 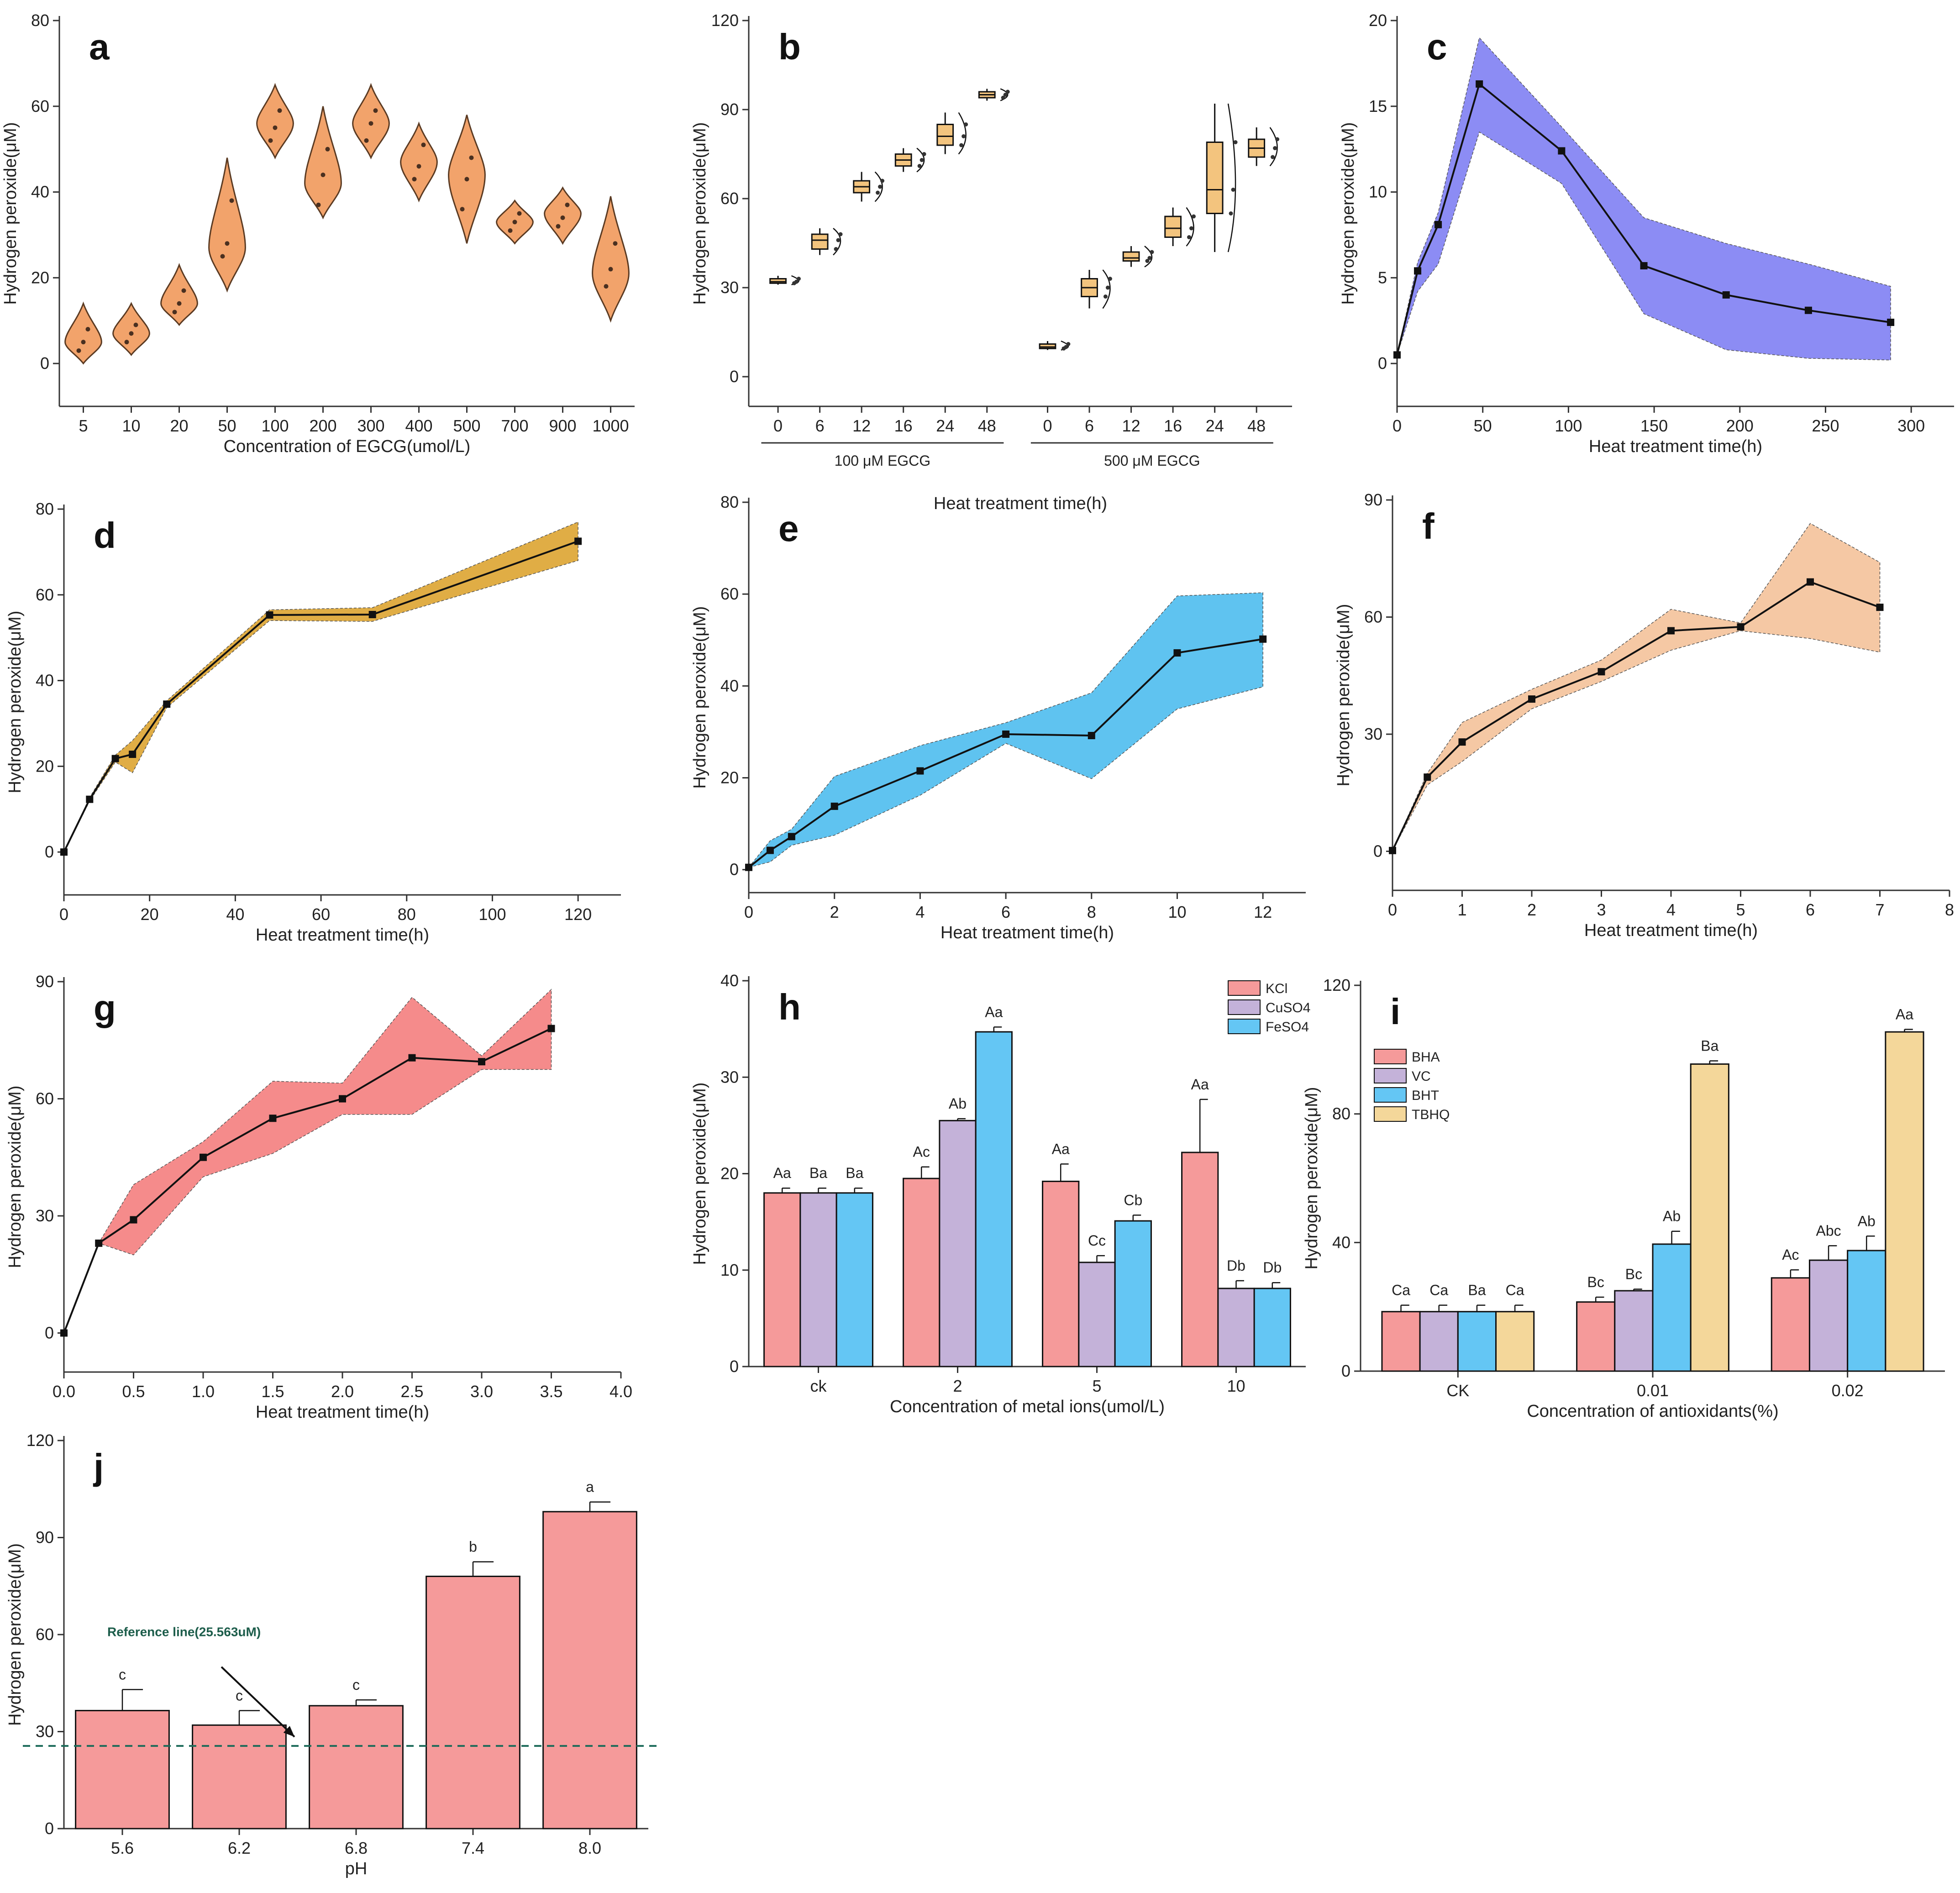 I want to click on x-axis-title: Heat treatment time(h), so click(x=1675, y=446).